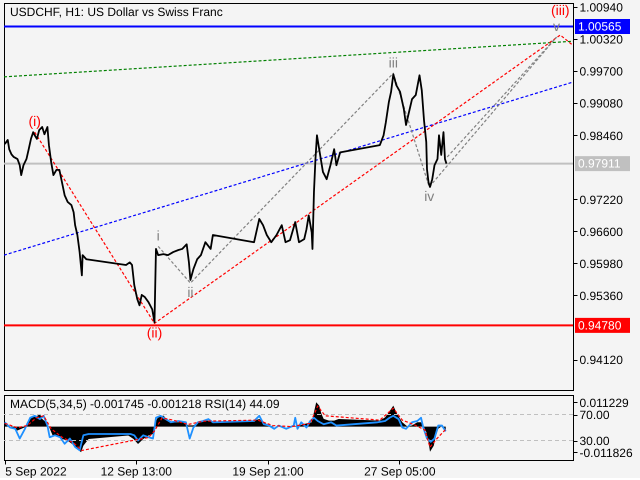 The image size is (640, 480). I want to click on annotation: i, so click(158, 235).